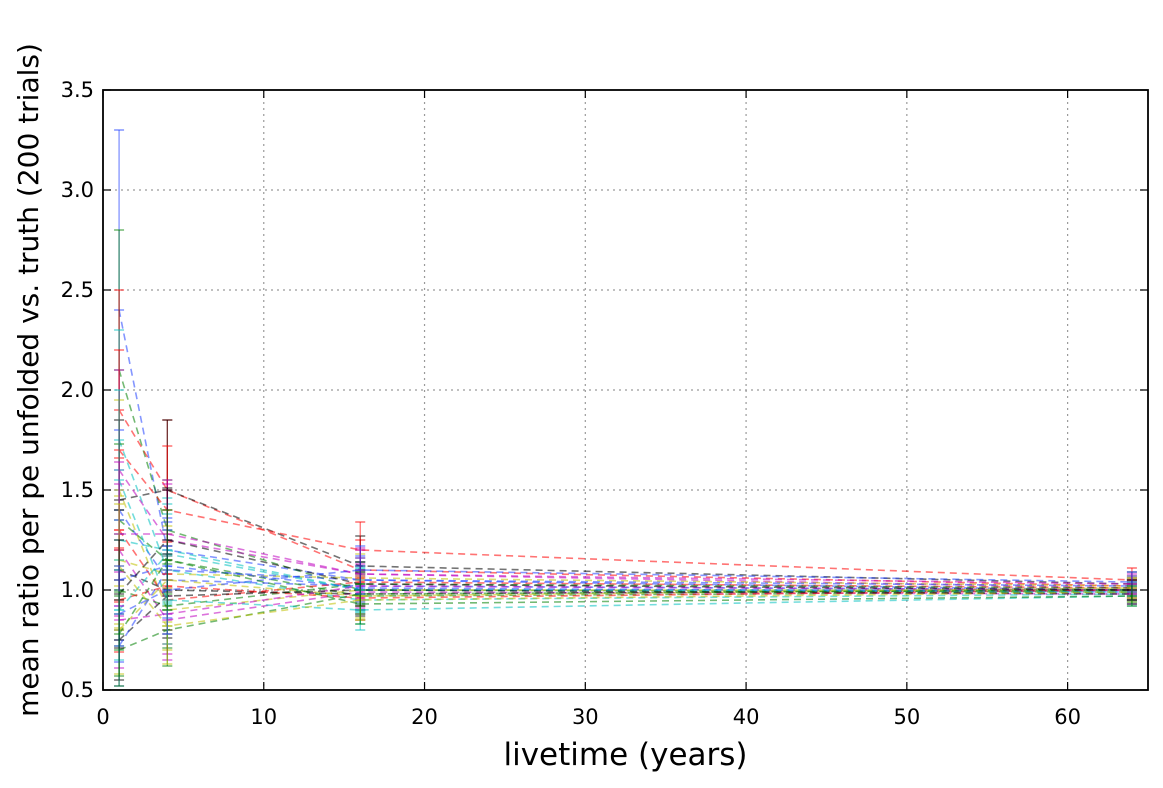  Describe the element at coordinates (585, 717) in the screenshot. I see `x-tick-label: 30` at that location.